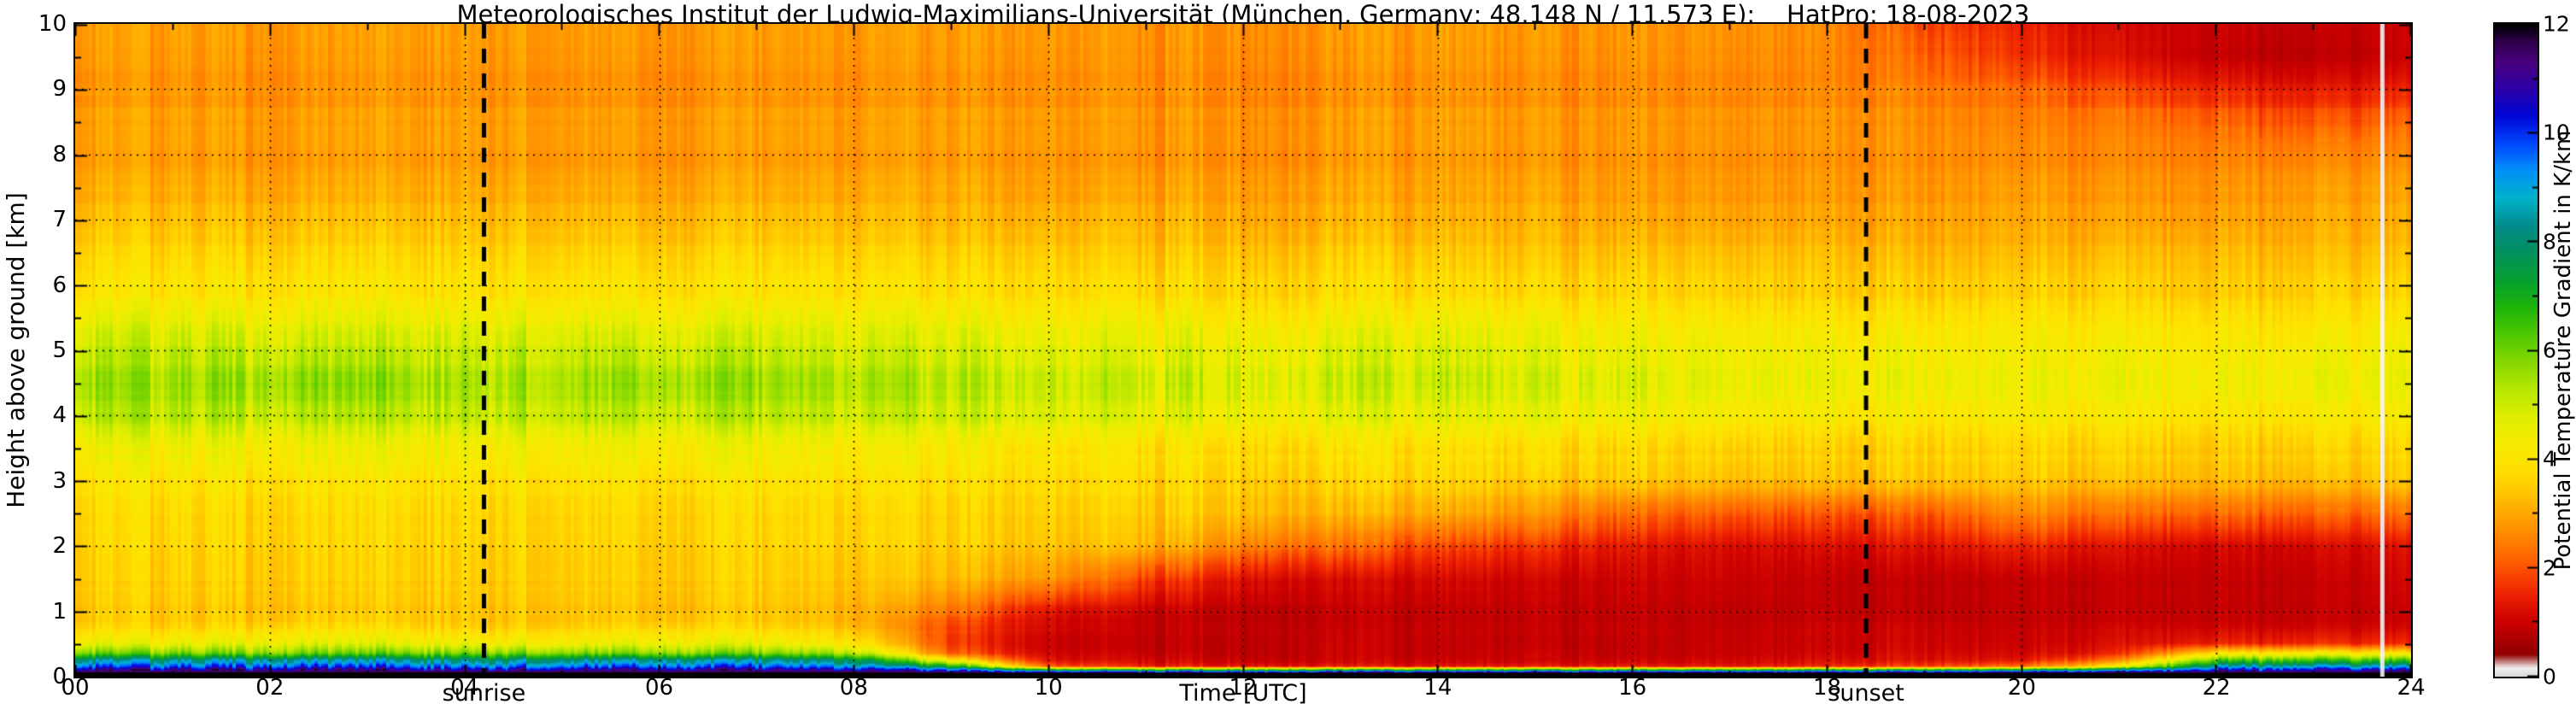 Image resolution: width=2576 pixels, height=704 pixels. I want to click on colorbar-tick-label: 6, so click(2549, 350).